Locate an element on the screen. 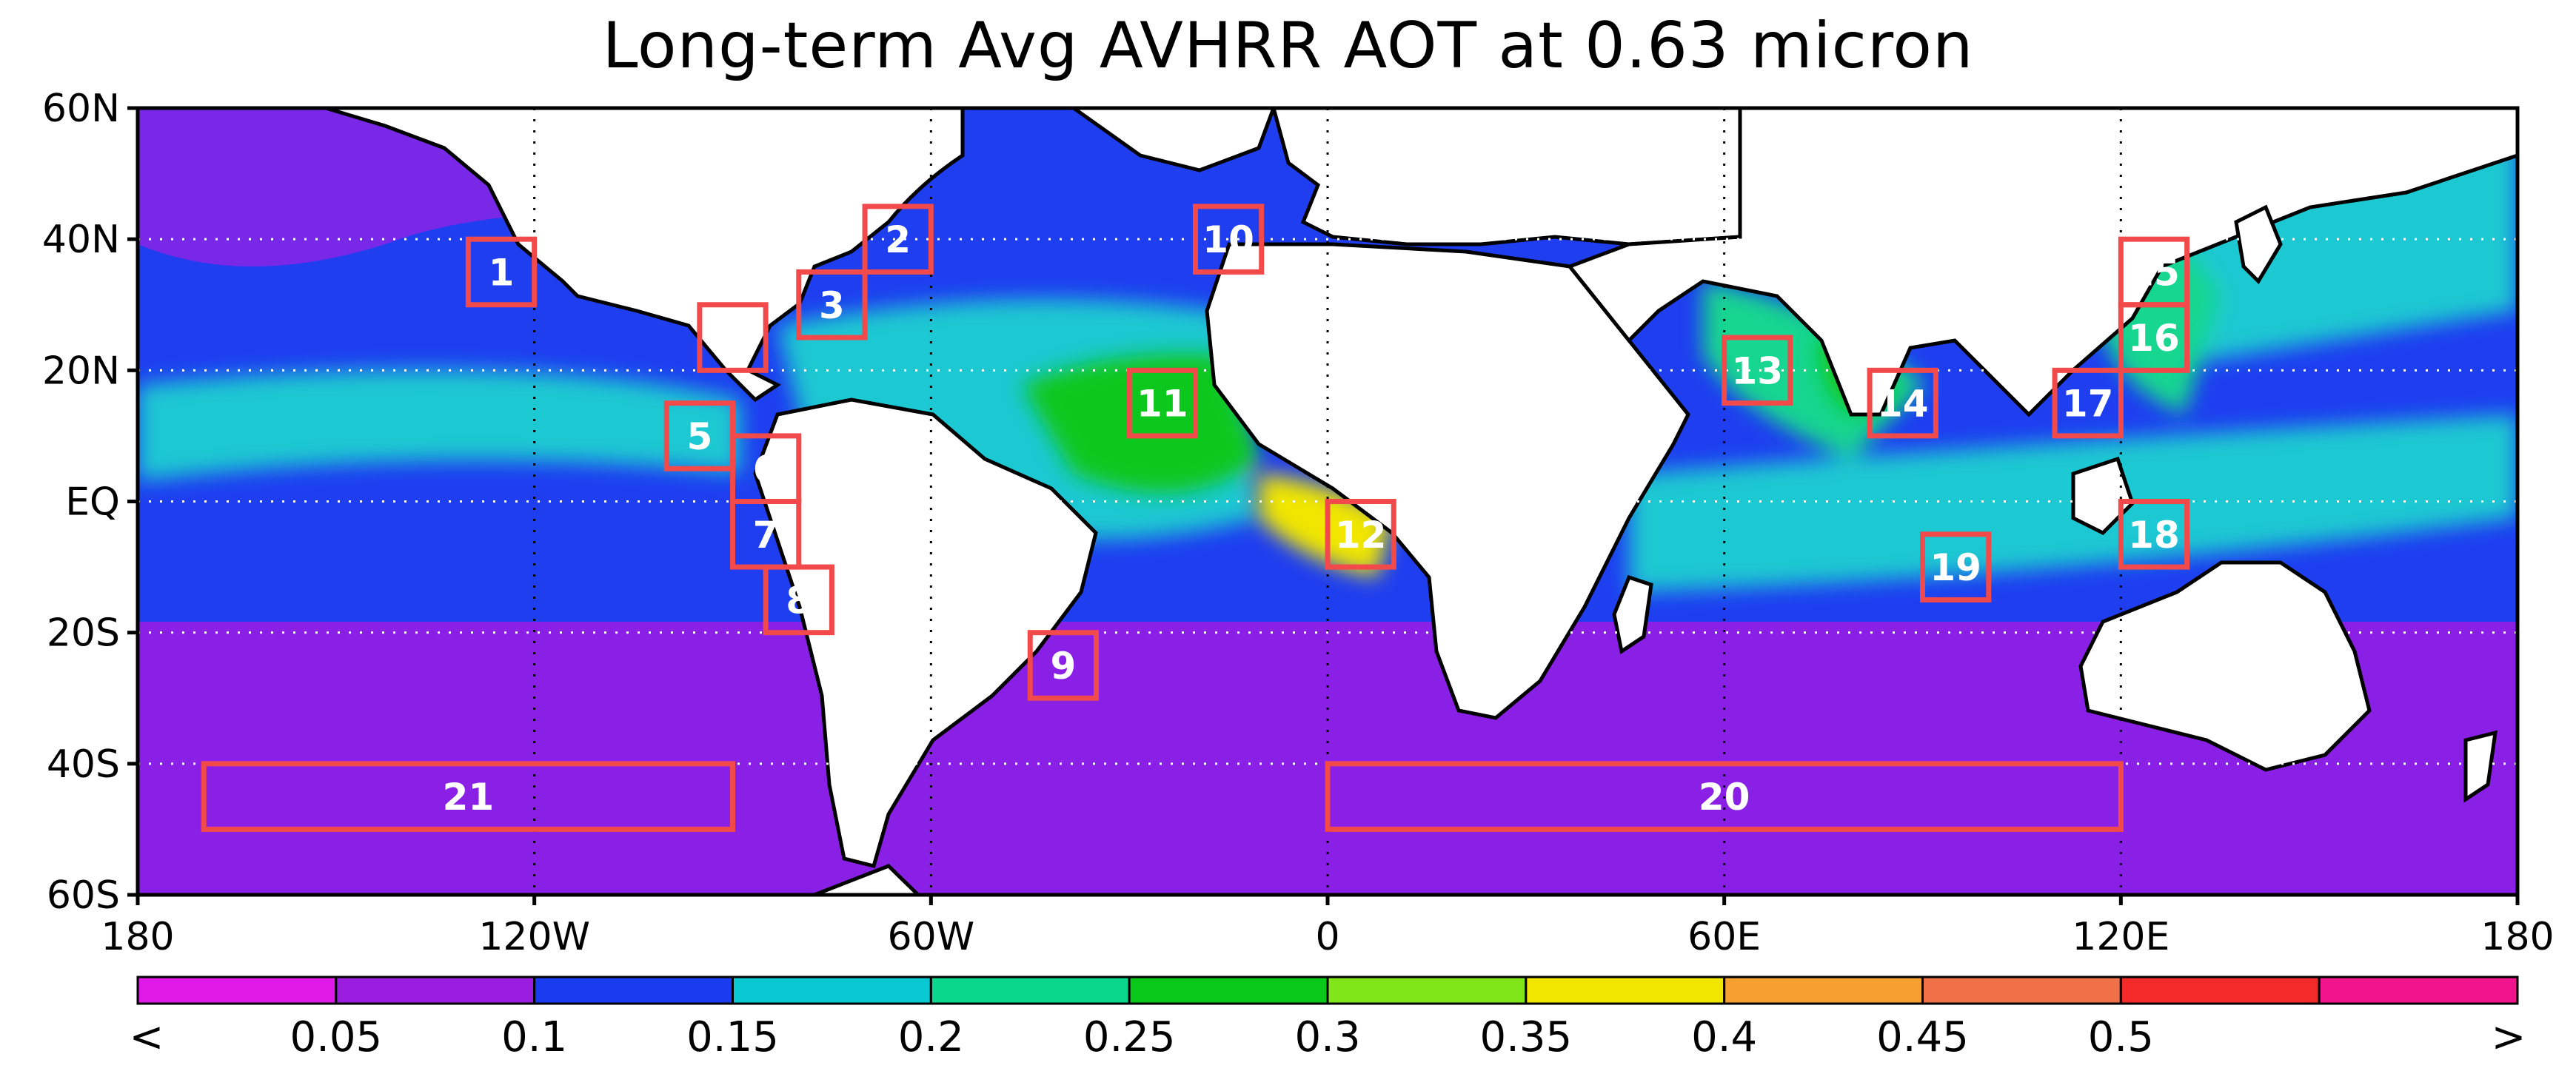 The width and height of the screenshot is (2576, 1071). region-label: 19 is located at coordinates (1955, 567).